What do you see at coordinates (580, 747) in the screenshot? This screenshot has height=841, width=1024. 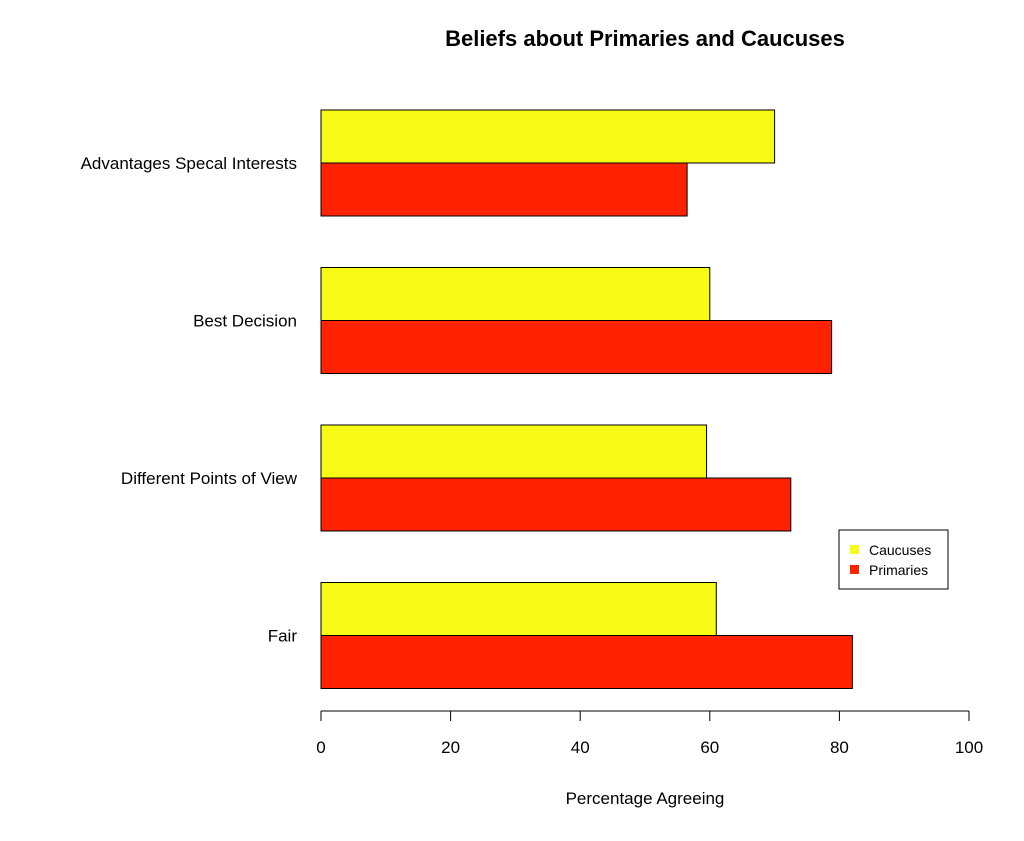 I see `x-tick-label: 40` at bounding box center [580, 747].